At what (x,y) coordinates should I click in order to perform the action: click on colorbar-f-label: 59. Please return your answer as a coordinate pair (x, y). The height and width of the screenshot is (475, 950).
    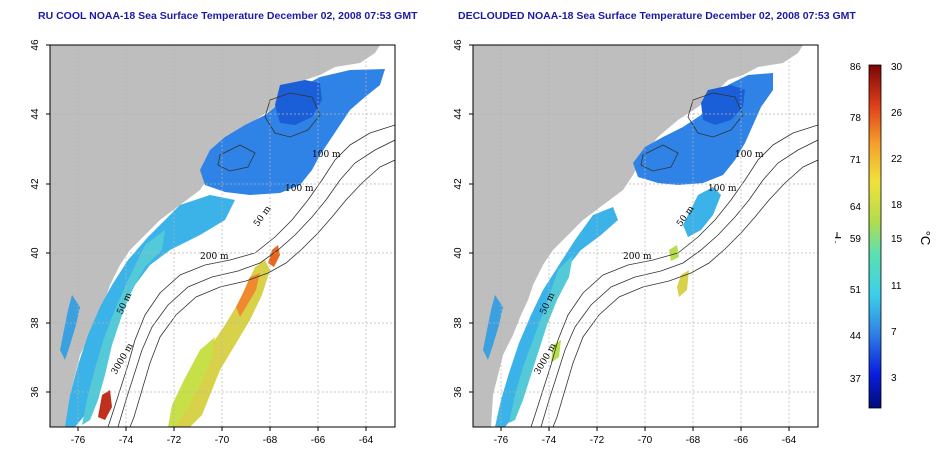
    Looking at the image, I should click on (856, 239).